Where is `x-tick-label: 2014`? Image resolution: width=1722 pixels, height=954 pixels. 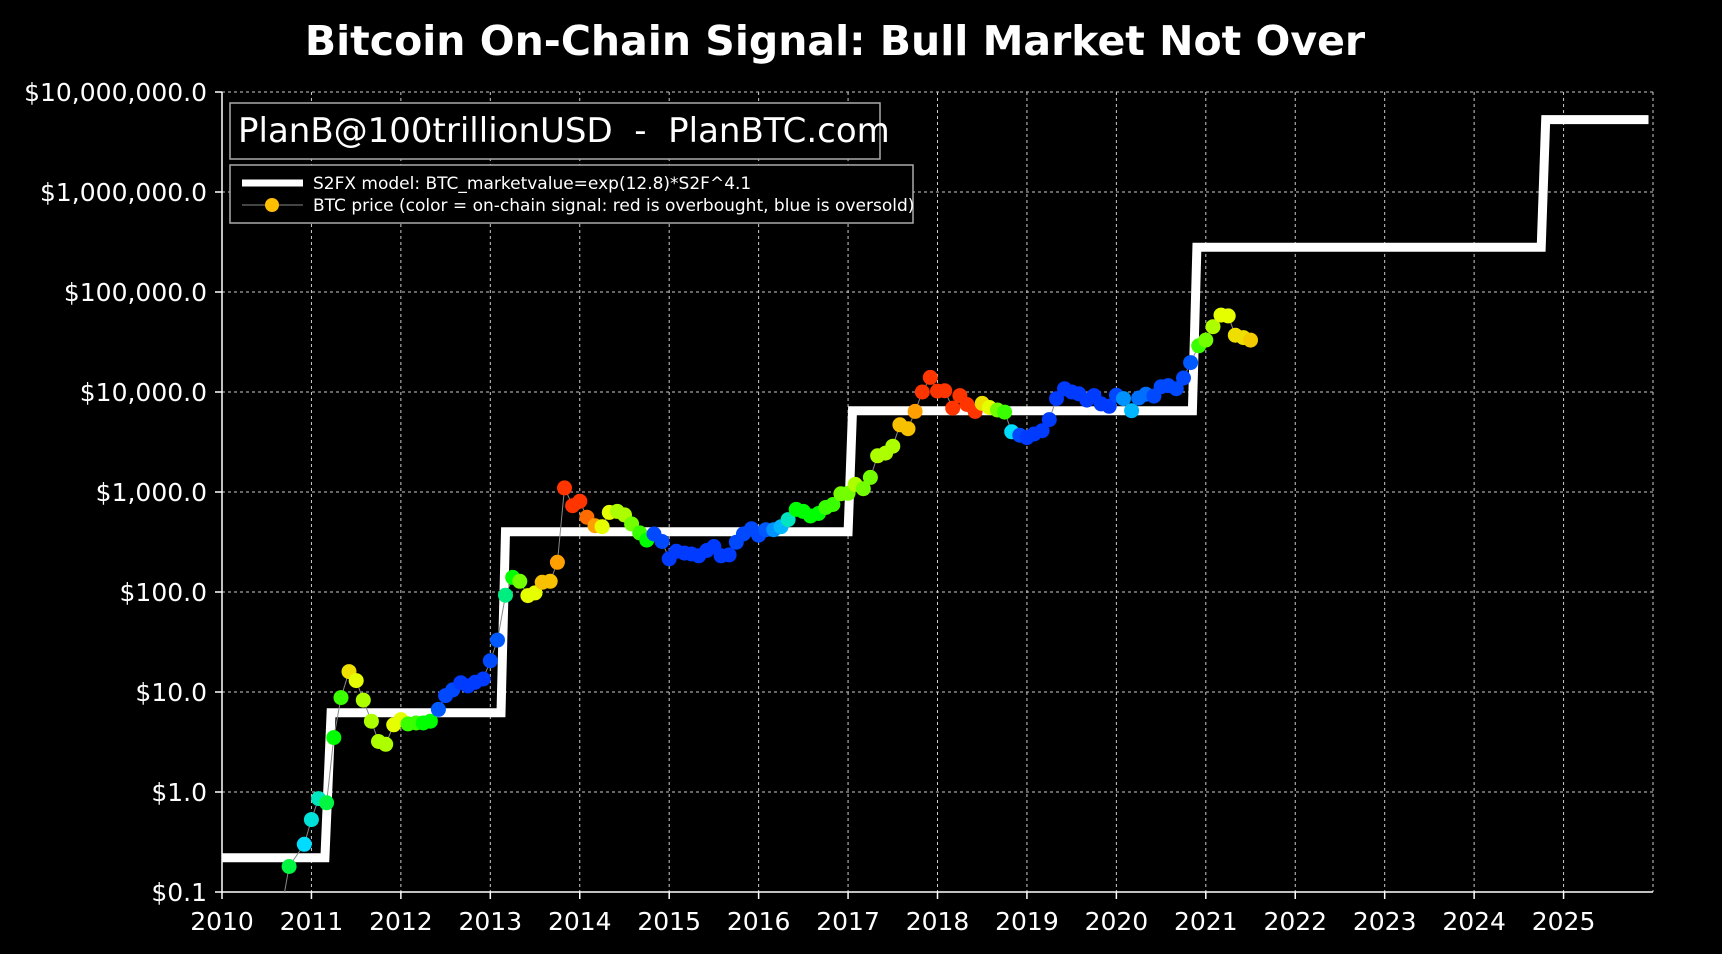
x-tick-label: 2014 is located at coordinates (580, 921).